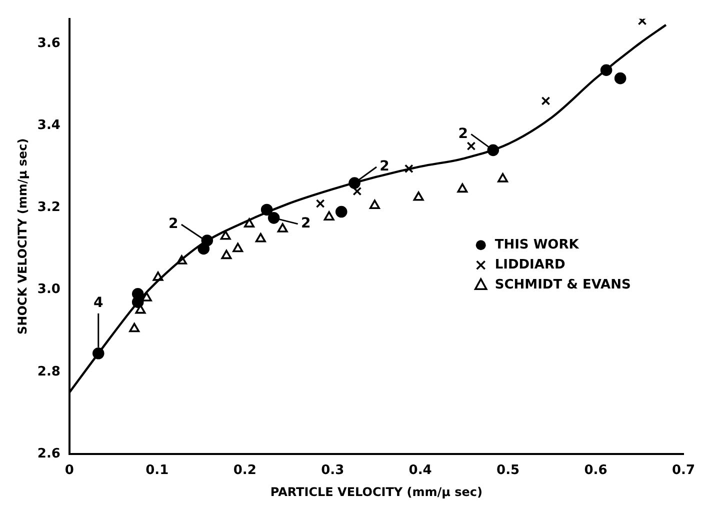 This screenshot has width=706, height=516. Describe the element at coordinates (244, 470) in the screenshot. I see `x-tick-label: 0.2` at that location.